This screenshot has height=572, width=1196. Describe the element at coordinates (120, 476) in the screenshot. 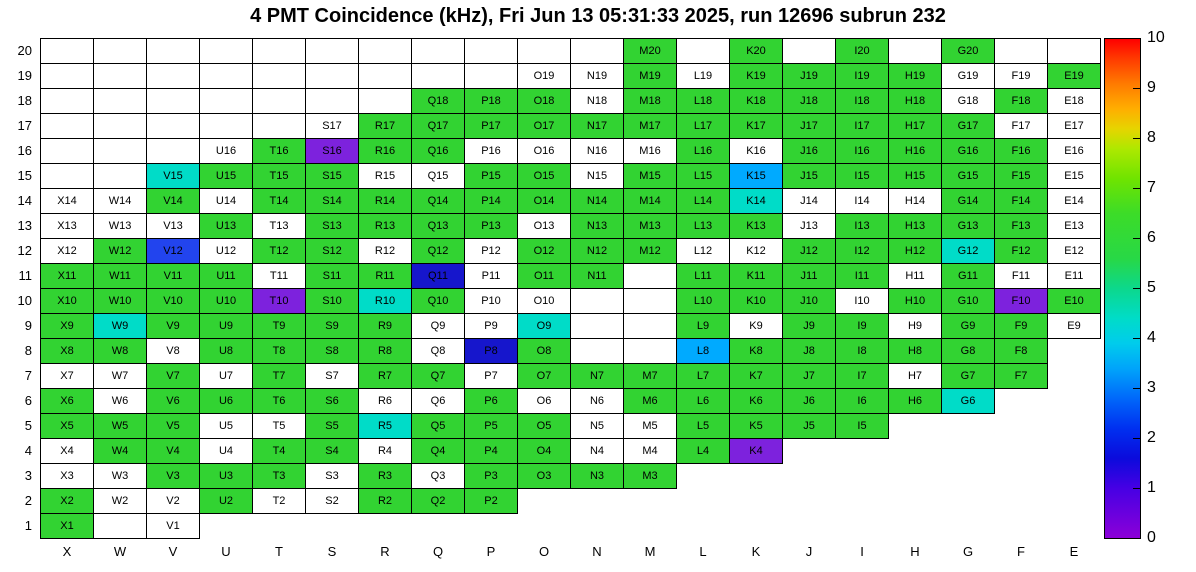

I see `heatmap-cell: W3` at that location.